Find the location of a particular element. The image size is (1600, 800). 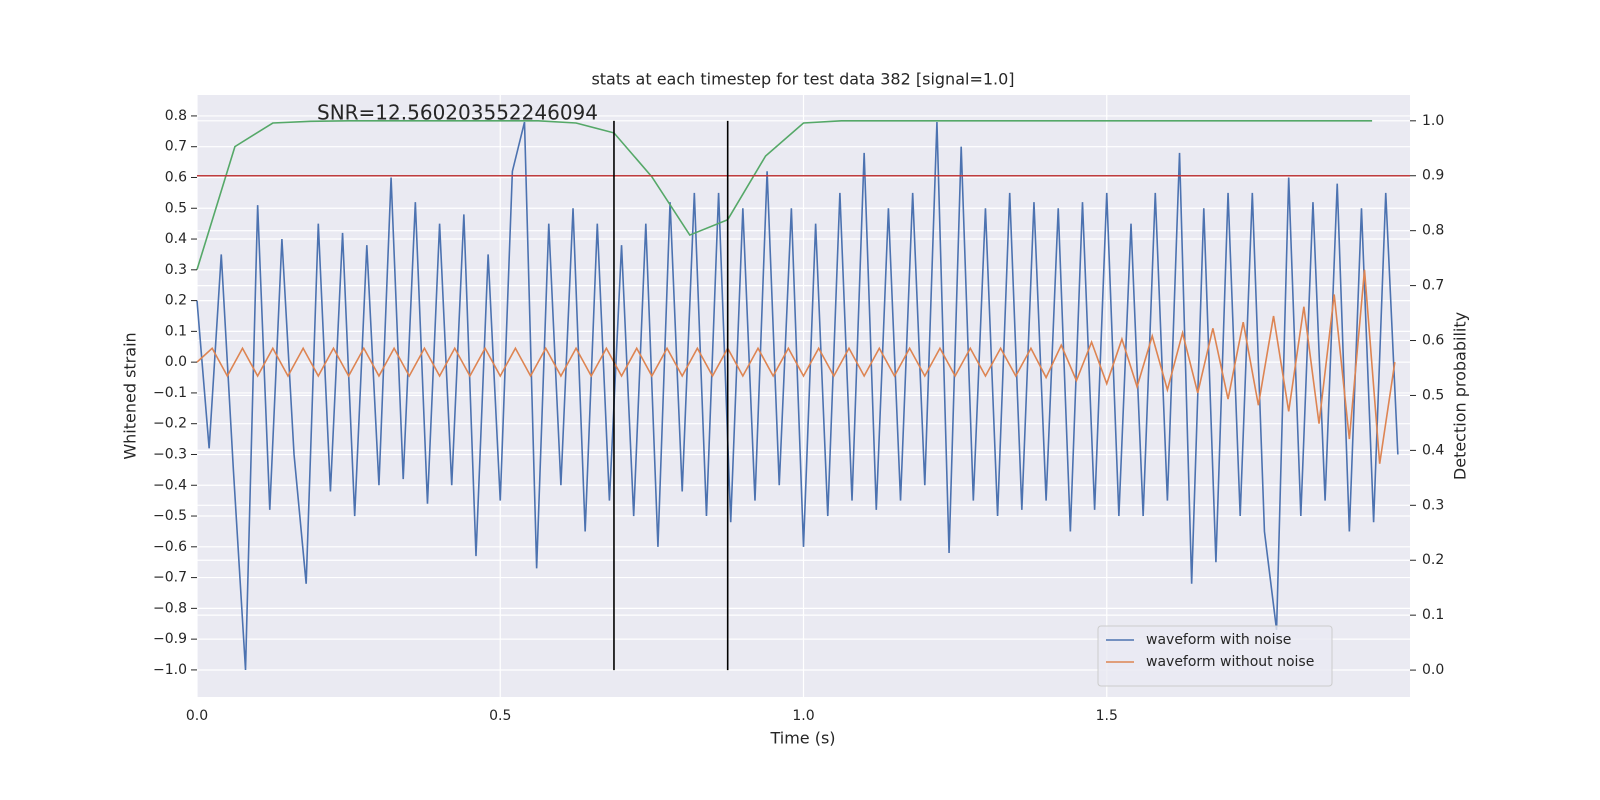

y2-tick-label: 0.8 is located at coordinates (1433, 231).